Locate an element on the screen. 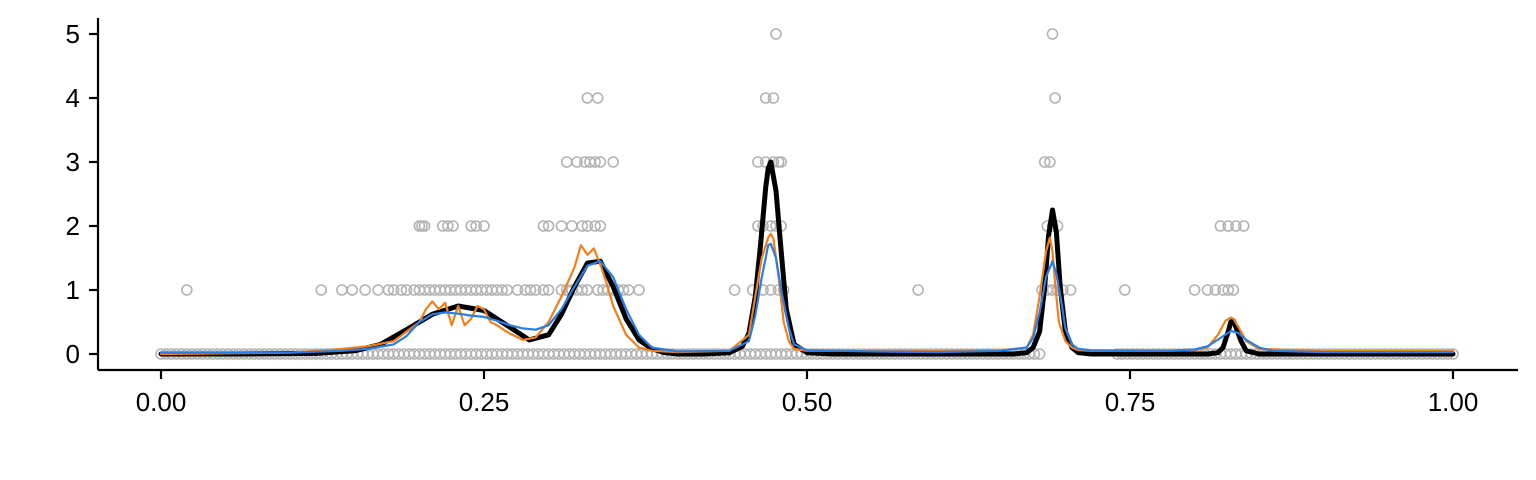 The height and width of the screenshot is (480, 1536). y-tick-label: 2 is located at coordinates (73, 226).